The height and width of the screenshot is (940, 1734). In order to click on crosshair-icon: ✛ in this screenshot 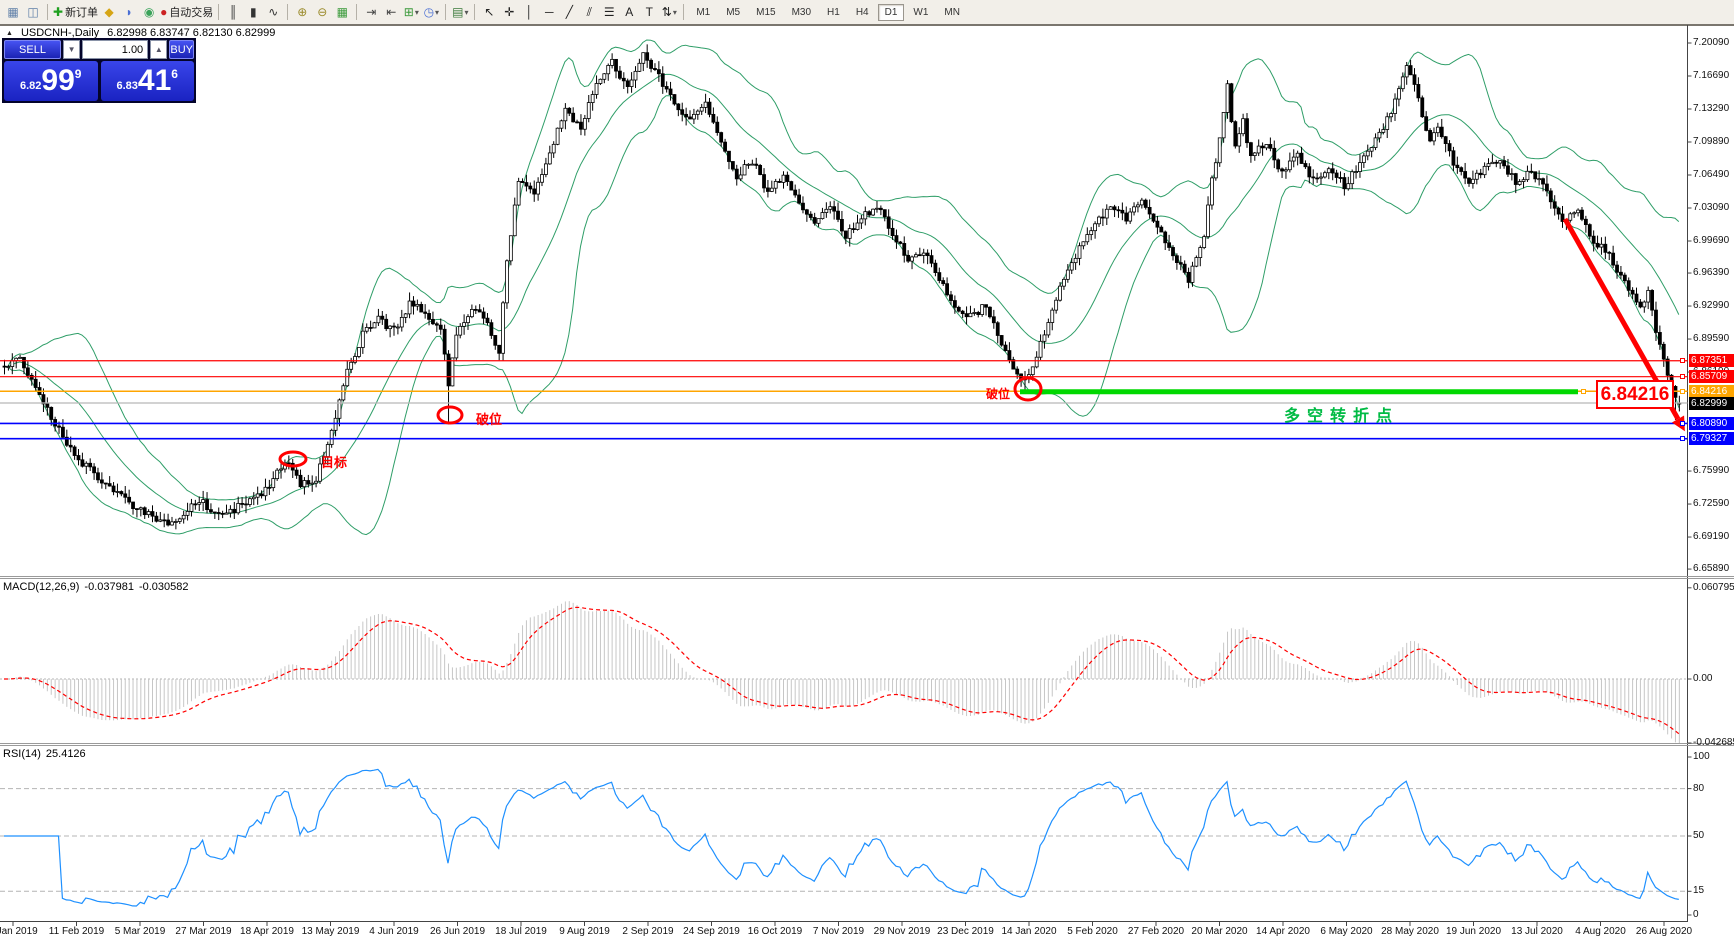, I will do `click(509, 12)`.